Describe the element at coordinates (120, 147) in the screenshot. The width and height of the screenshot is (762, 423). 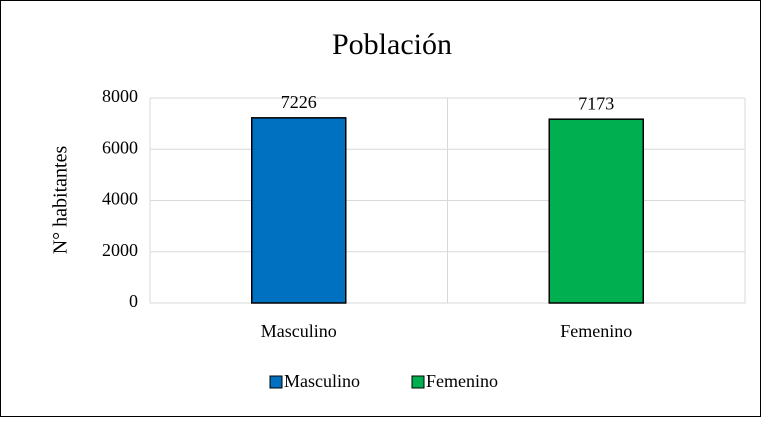
I see `y-tick-label: 6000` at that location.